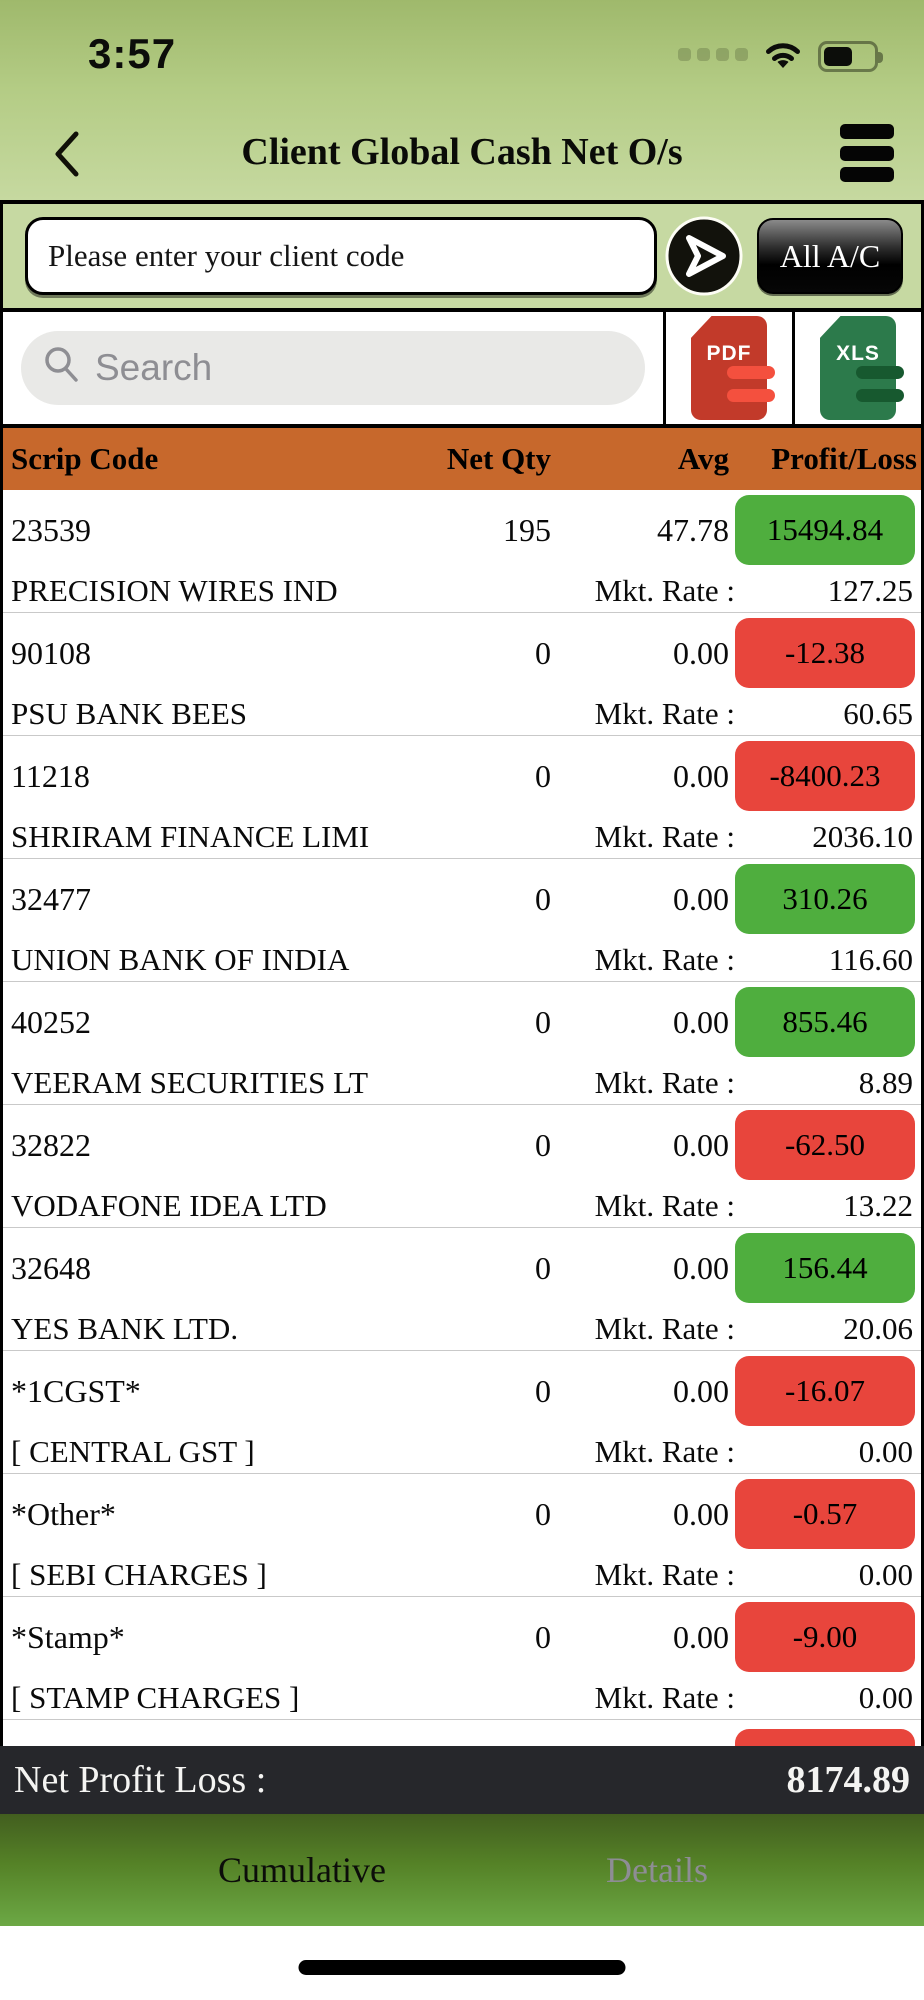 The width and height of the screenshot is (924, 2000). I want to click on scrip-name: UNION BANK OF INDIA, so click(180, 959).